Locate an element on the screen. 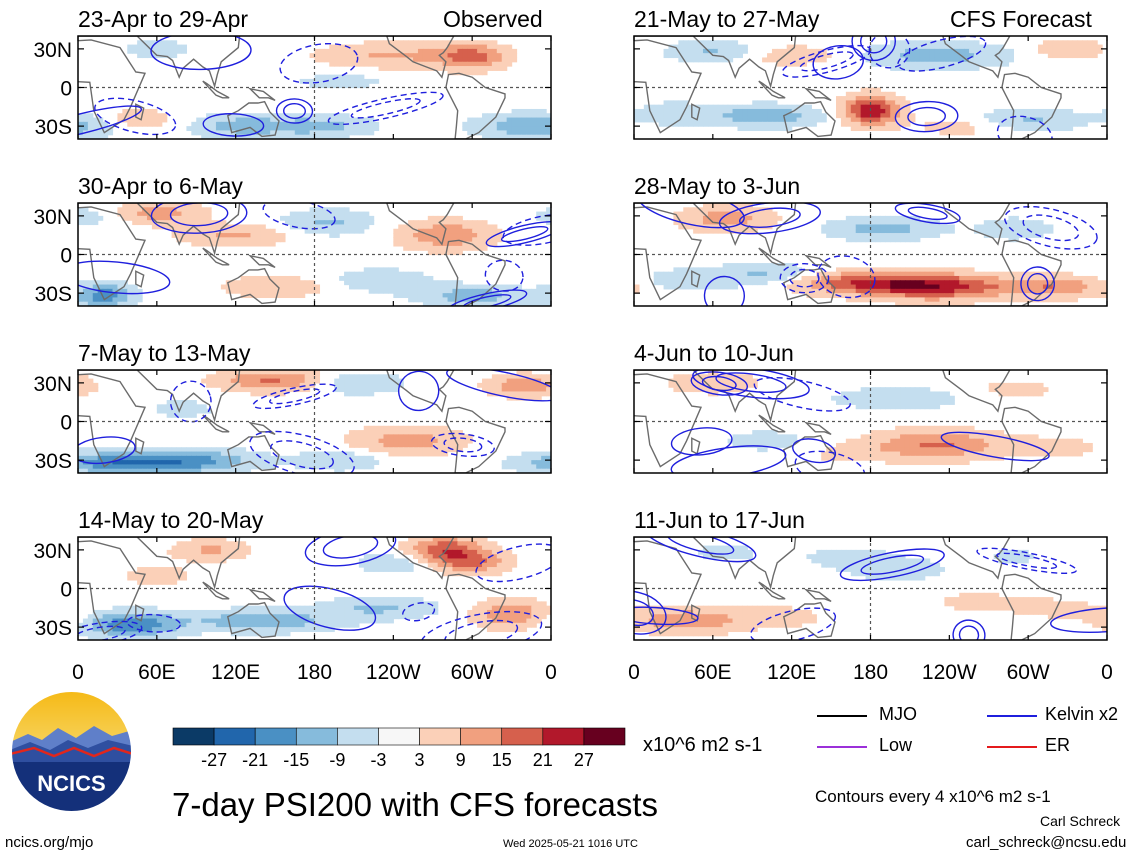 This screenshot has width=1135, height=856. x-tick-label: 60W is located at coordinates (1028, 672).